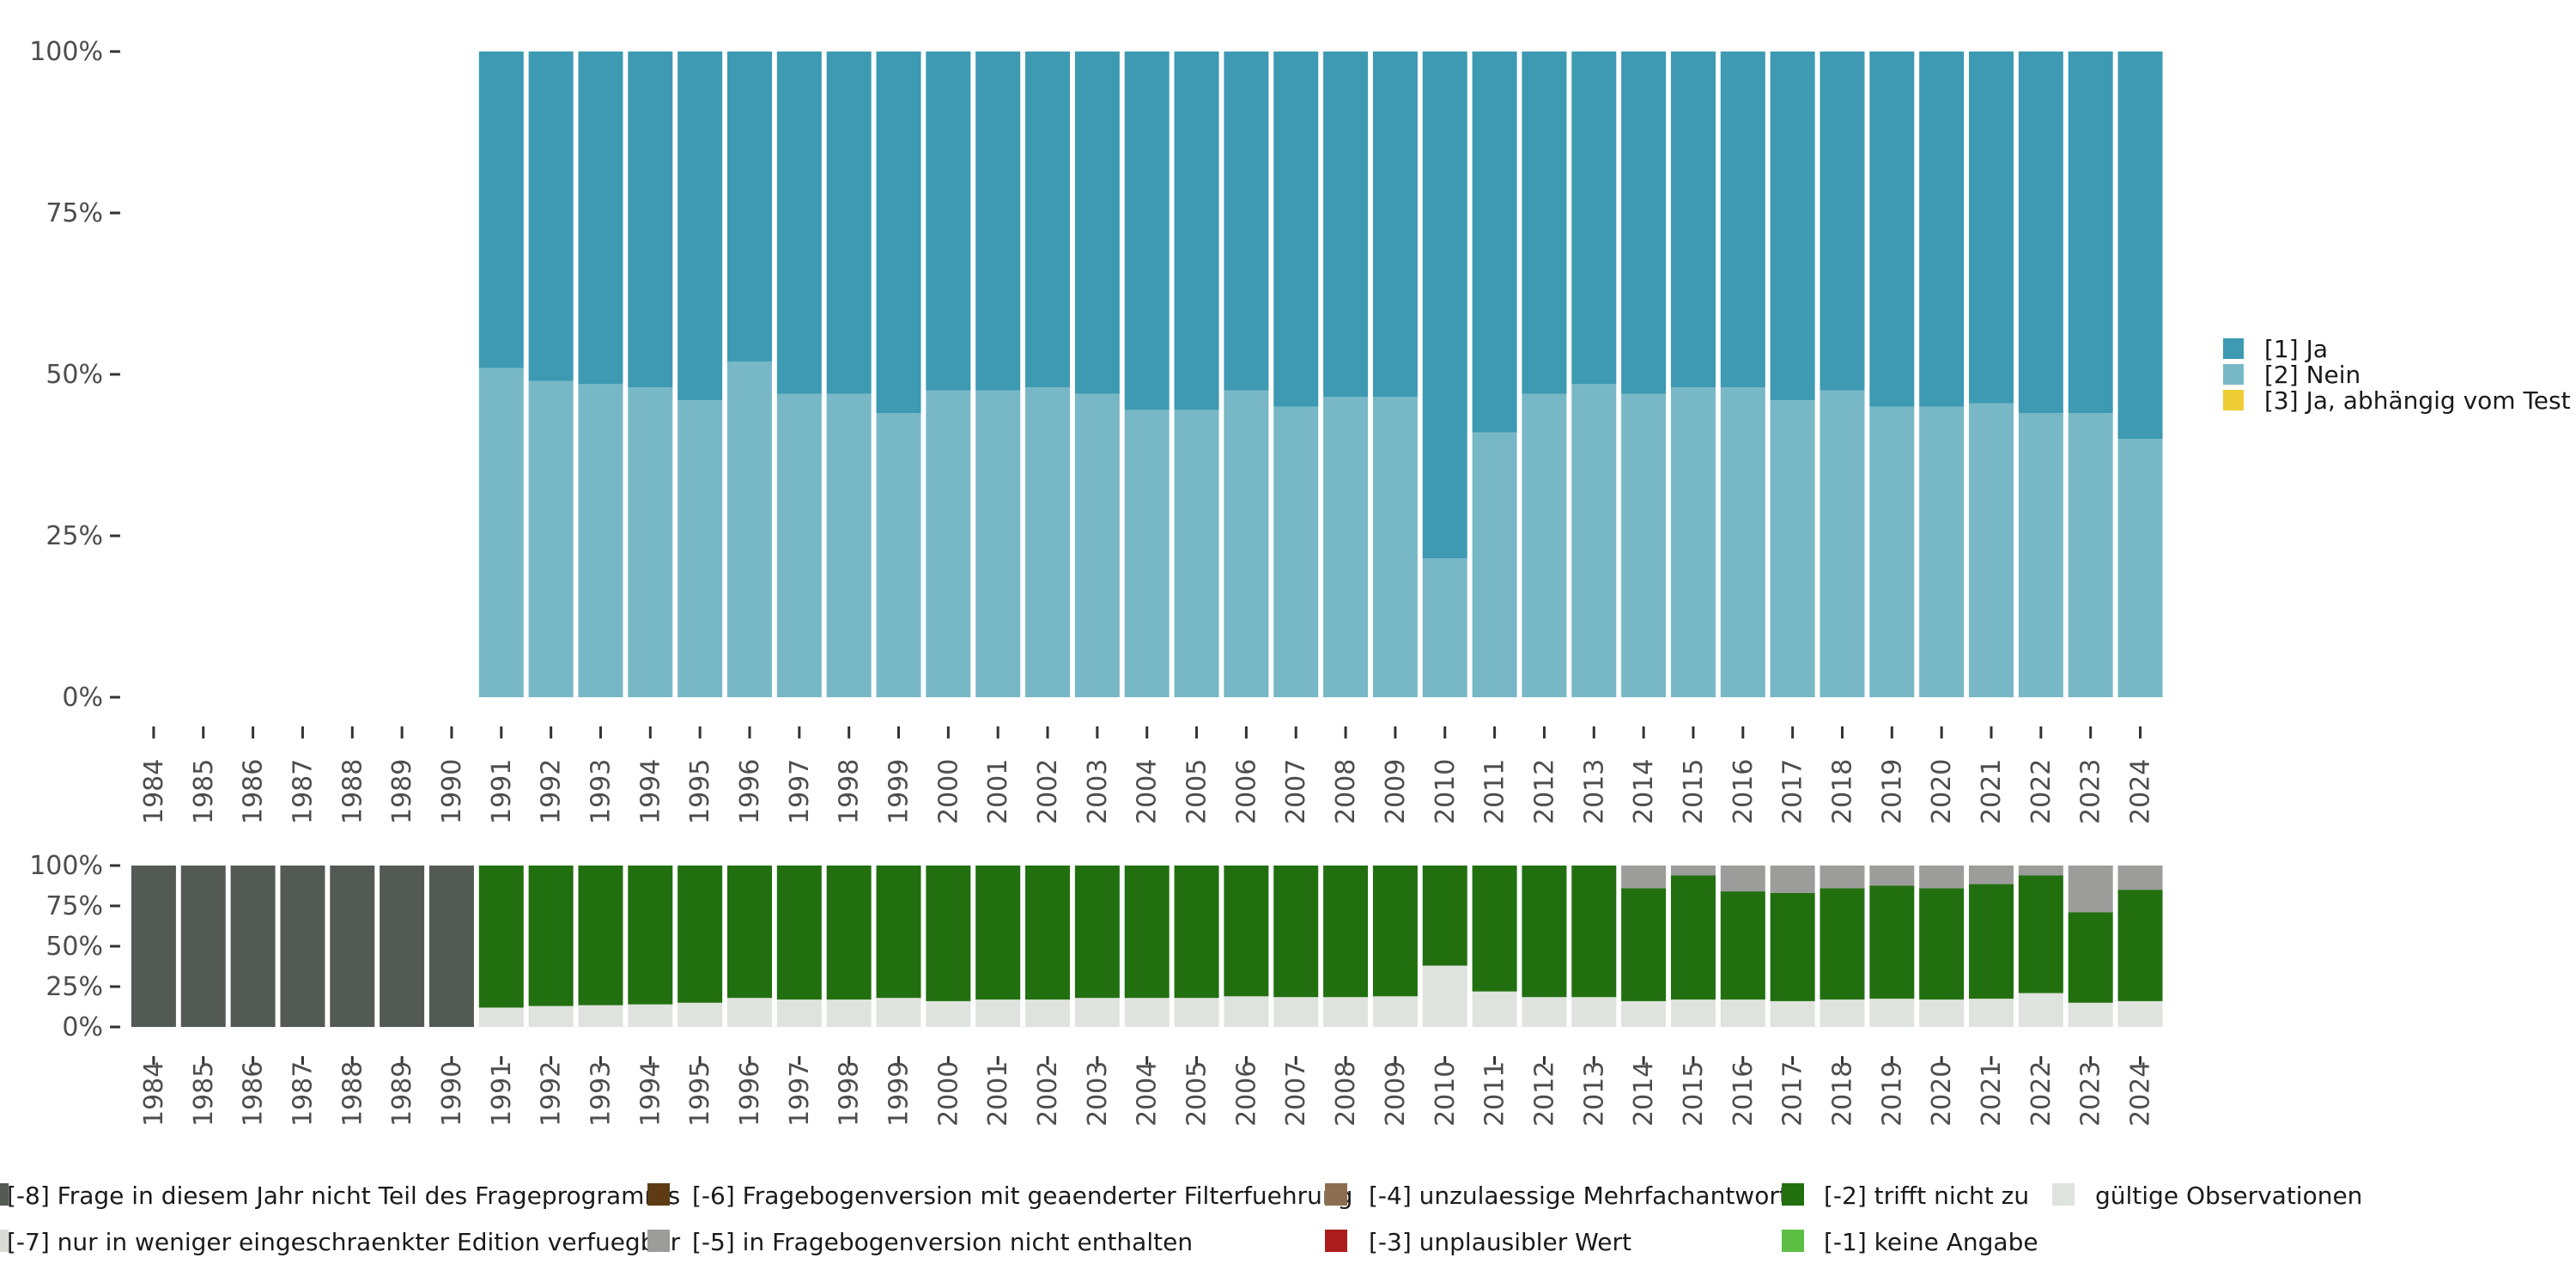  Describe the element at coordinates (1296, 1094) in the screenshot. I see `bottom-x-tick-label: 2007` at that location.